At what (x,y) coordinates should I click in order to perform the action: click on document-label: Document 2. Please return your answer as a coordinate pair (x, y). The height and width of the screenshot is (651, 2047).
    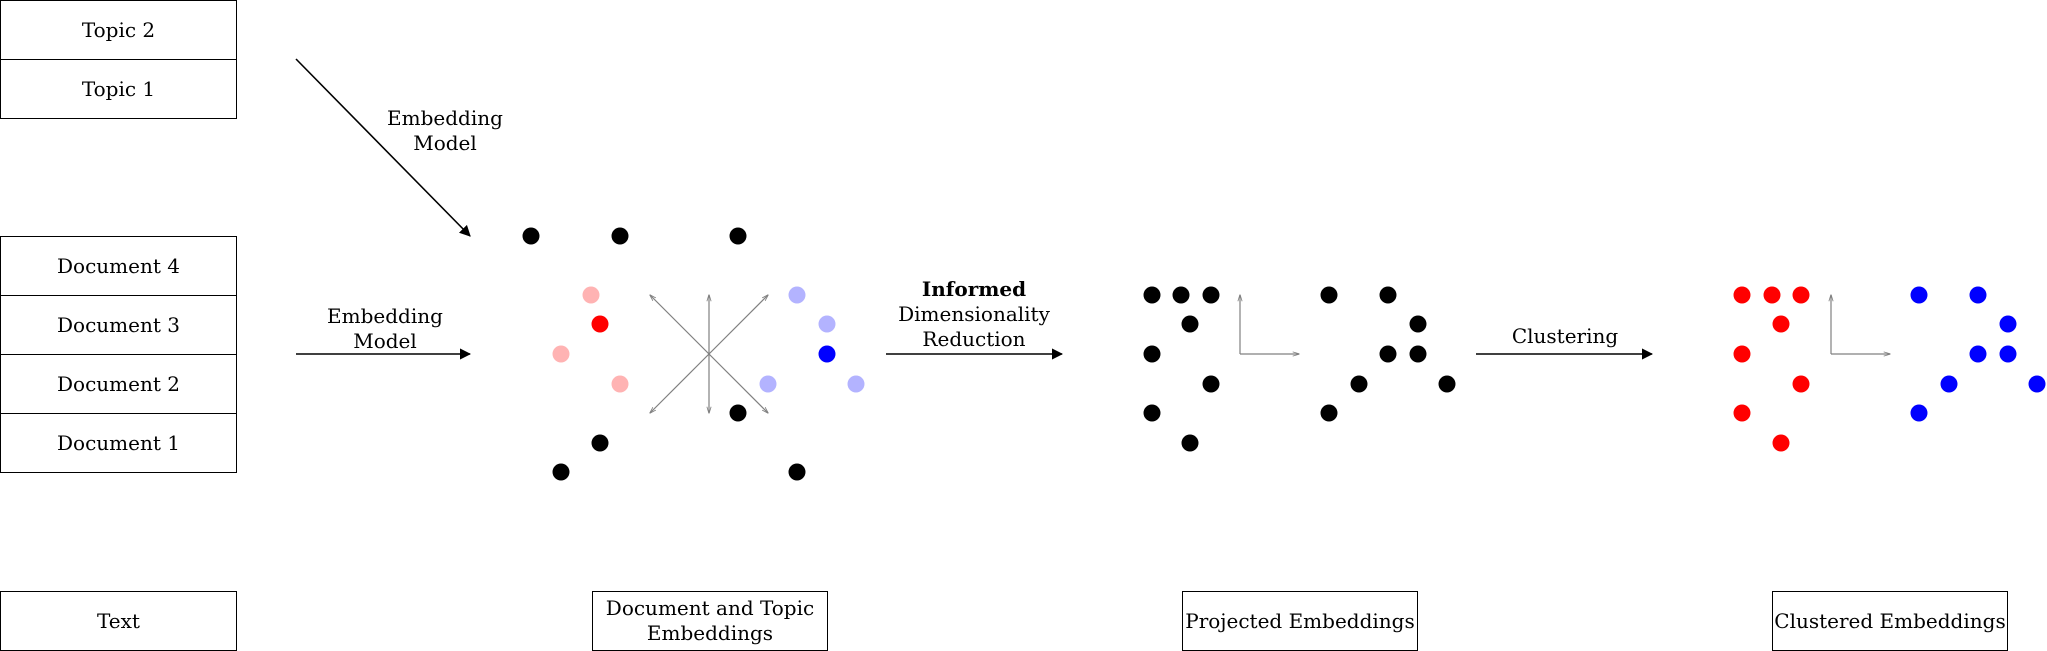
    Looking at the image, I should click on (118, 383).